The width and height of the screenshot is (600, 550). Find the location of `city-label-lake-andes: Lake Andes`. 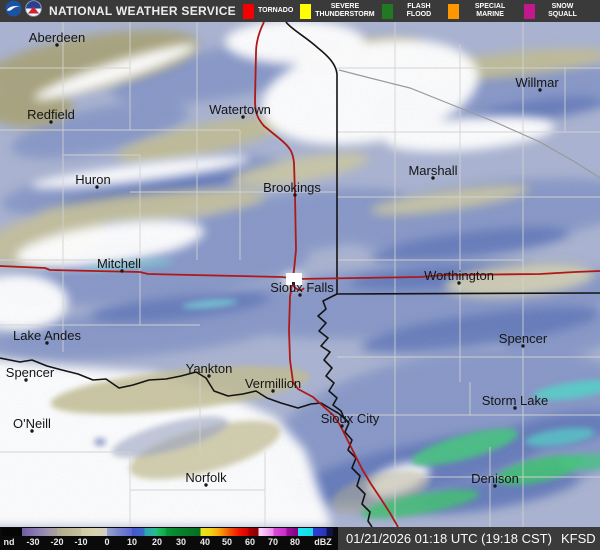

city-label-lake-andes: Lake Andes is located at coordinates (47, 335).